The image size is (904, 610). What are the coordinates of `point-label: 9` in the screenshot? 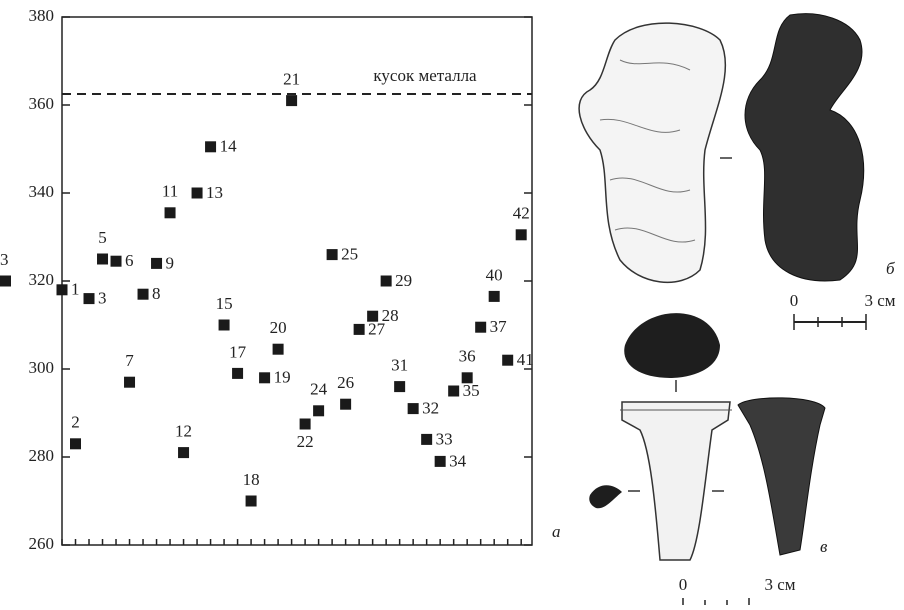 It's located at (170, 262).